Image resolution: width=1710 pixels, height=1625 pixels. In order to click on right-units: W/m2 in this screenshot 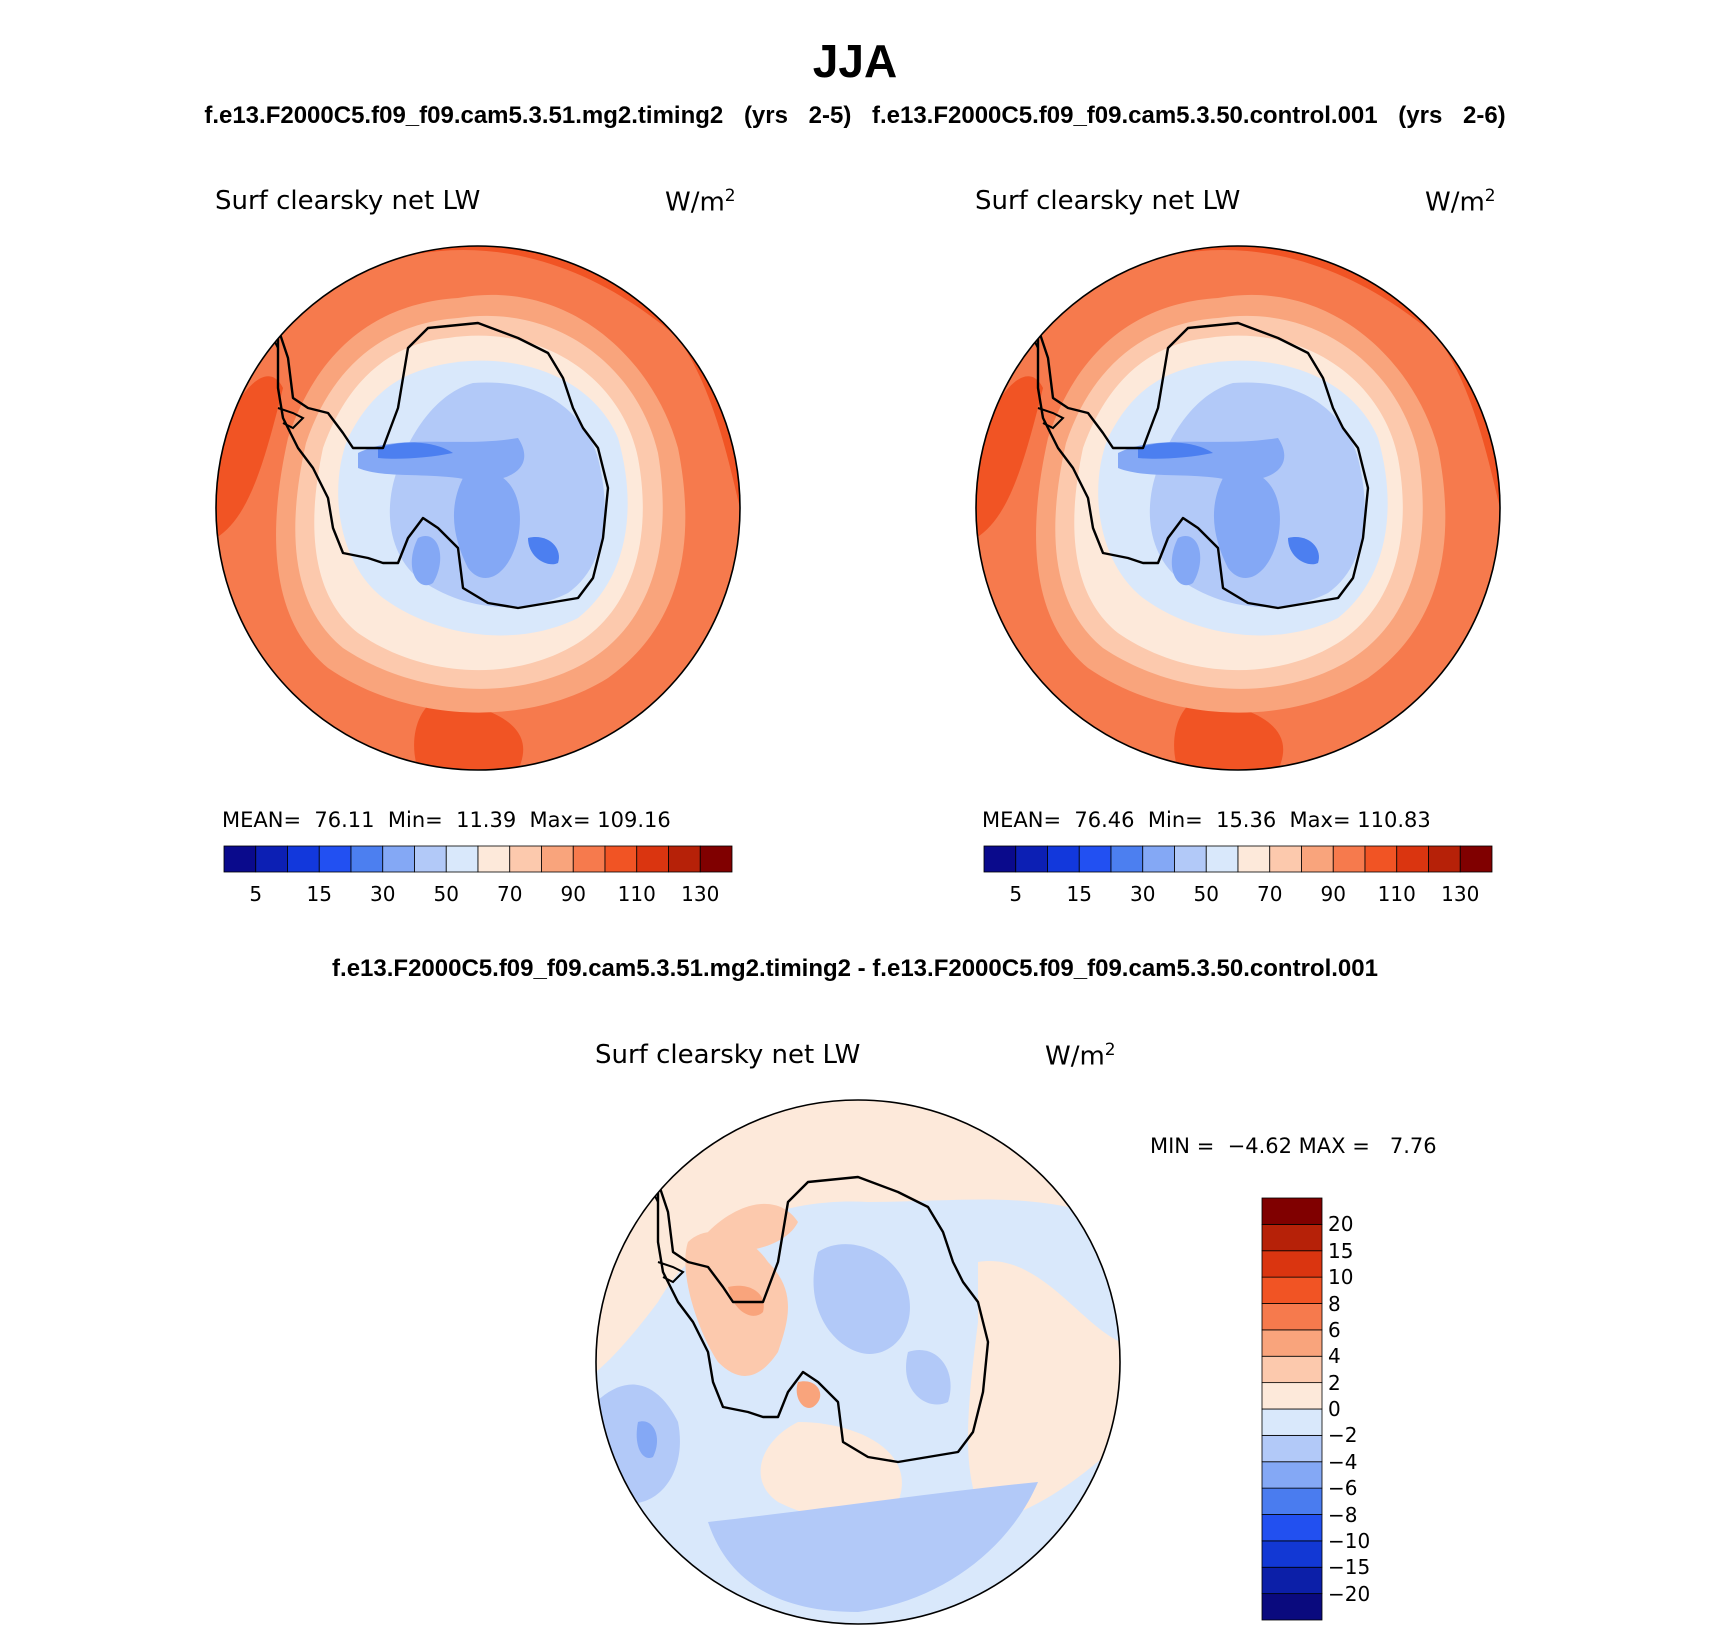, I will do `click(1460, 202)`.